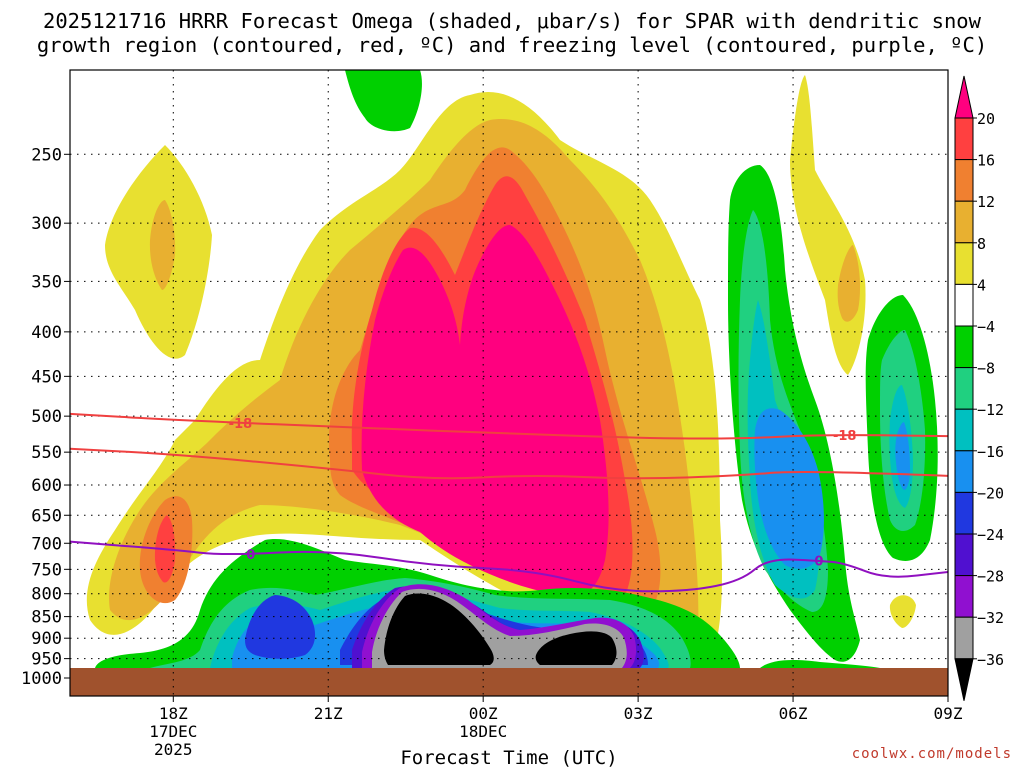 The height and width of the screenshot is (768, 1024). Describe the element at coordinates (328, 713) in the screenshot. I see `x-tick-label: 21Z` at that location.